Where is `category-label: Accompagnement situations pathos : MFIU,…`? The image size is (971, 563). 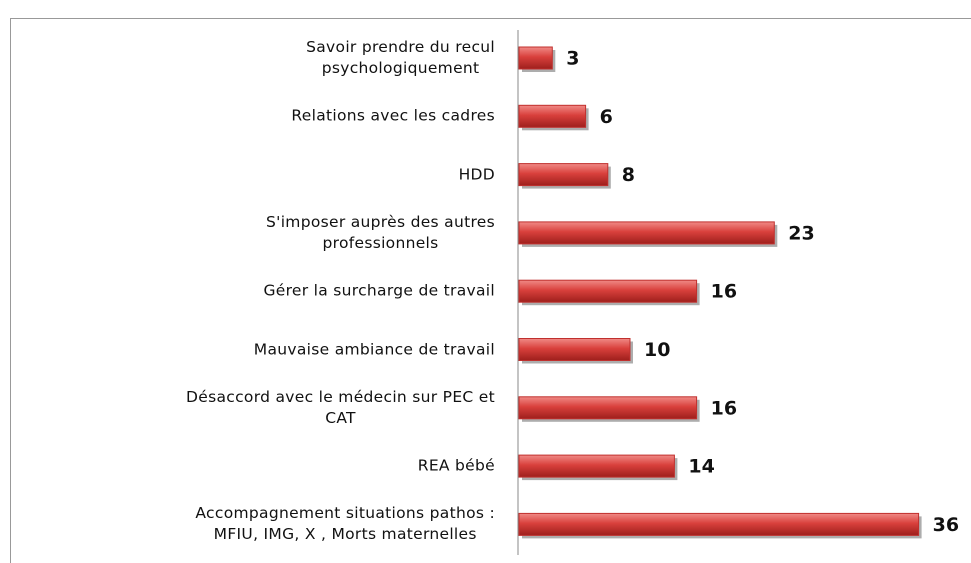
category-label: Accompagnement situations pathos : MFIU,… is located at coordinates (345, 524).